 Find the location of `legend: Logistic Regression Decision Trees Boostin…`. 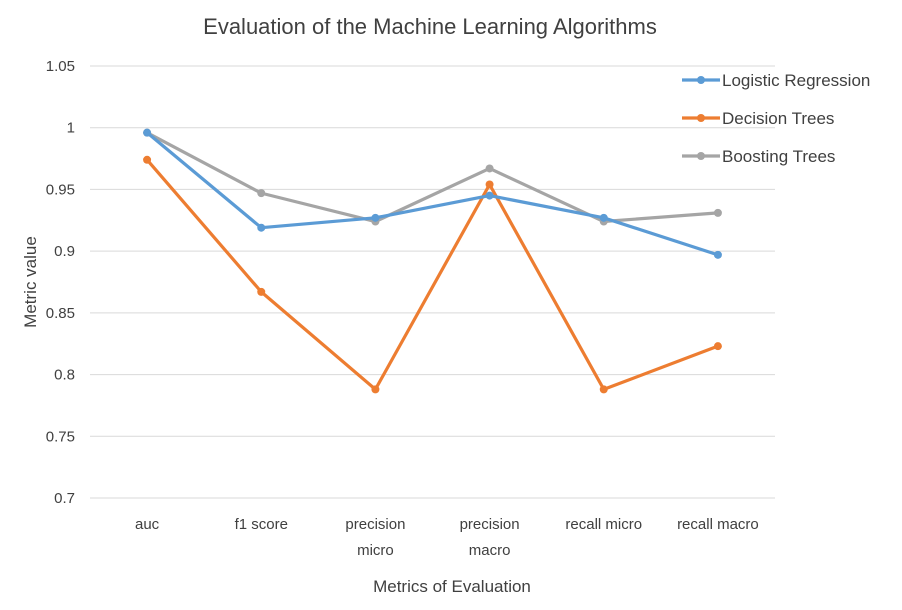

legend: Logistic Regression Decision Trees Boostin… is located at coordinates (776, 118).